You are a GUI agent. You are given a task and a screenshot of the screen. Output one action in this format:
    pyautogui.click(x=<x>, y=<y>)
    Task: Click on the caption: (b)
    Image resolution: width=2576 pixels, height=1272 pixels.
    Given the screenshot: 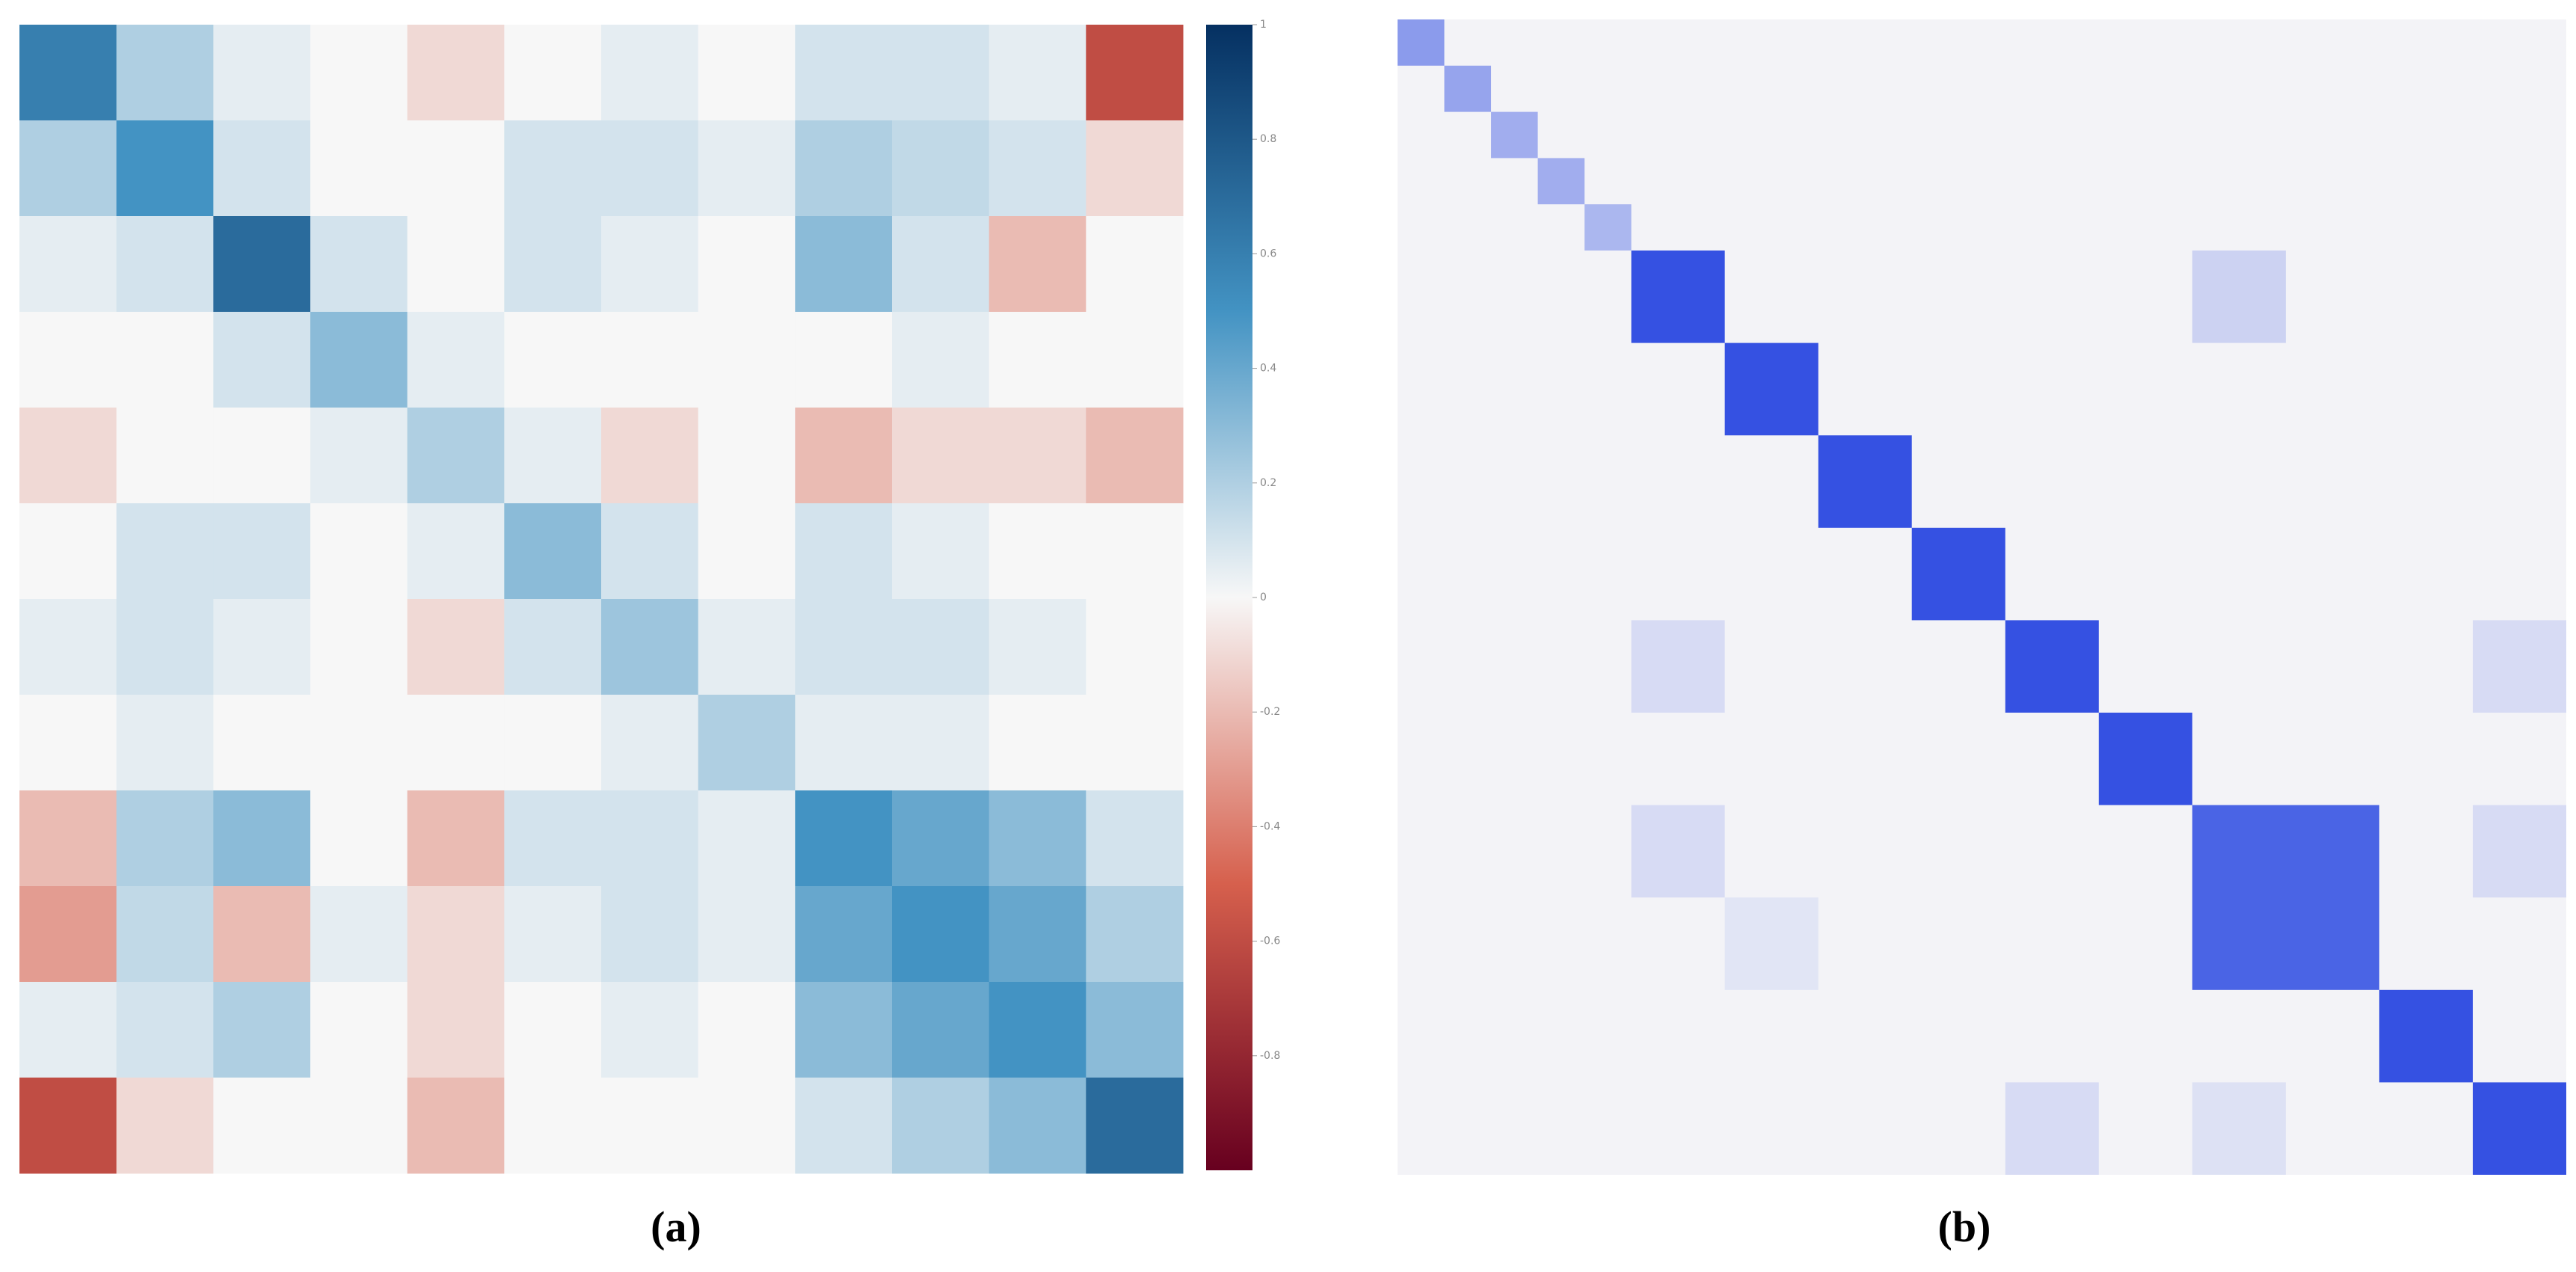 What is the action you would take?
    pyautogui.click(x=1964, y=1226)
    